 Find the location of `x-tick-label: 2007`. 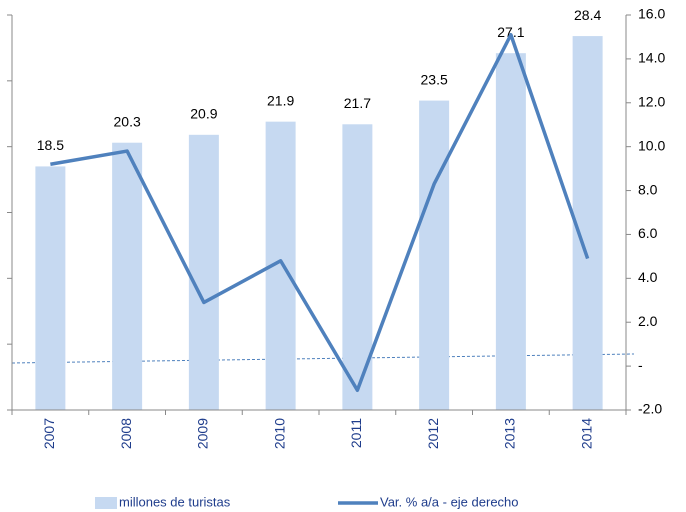

x-tick-label: 2007 is located at coordinates (49, 433).